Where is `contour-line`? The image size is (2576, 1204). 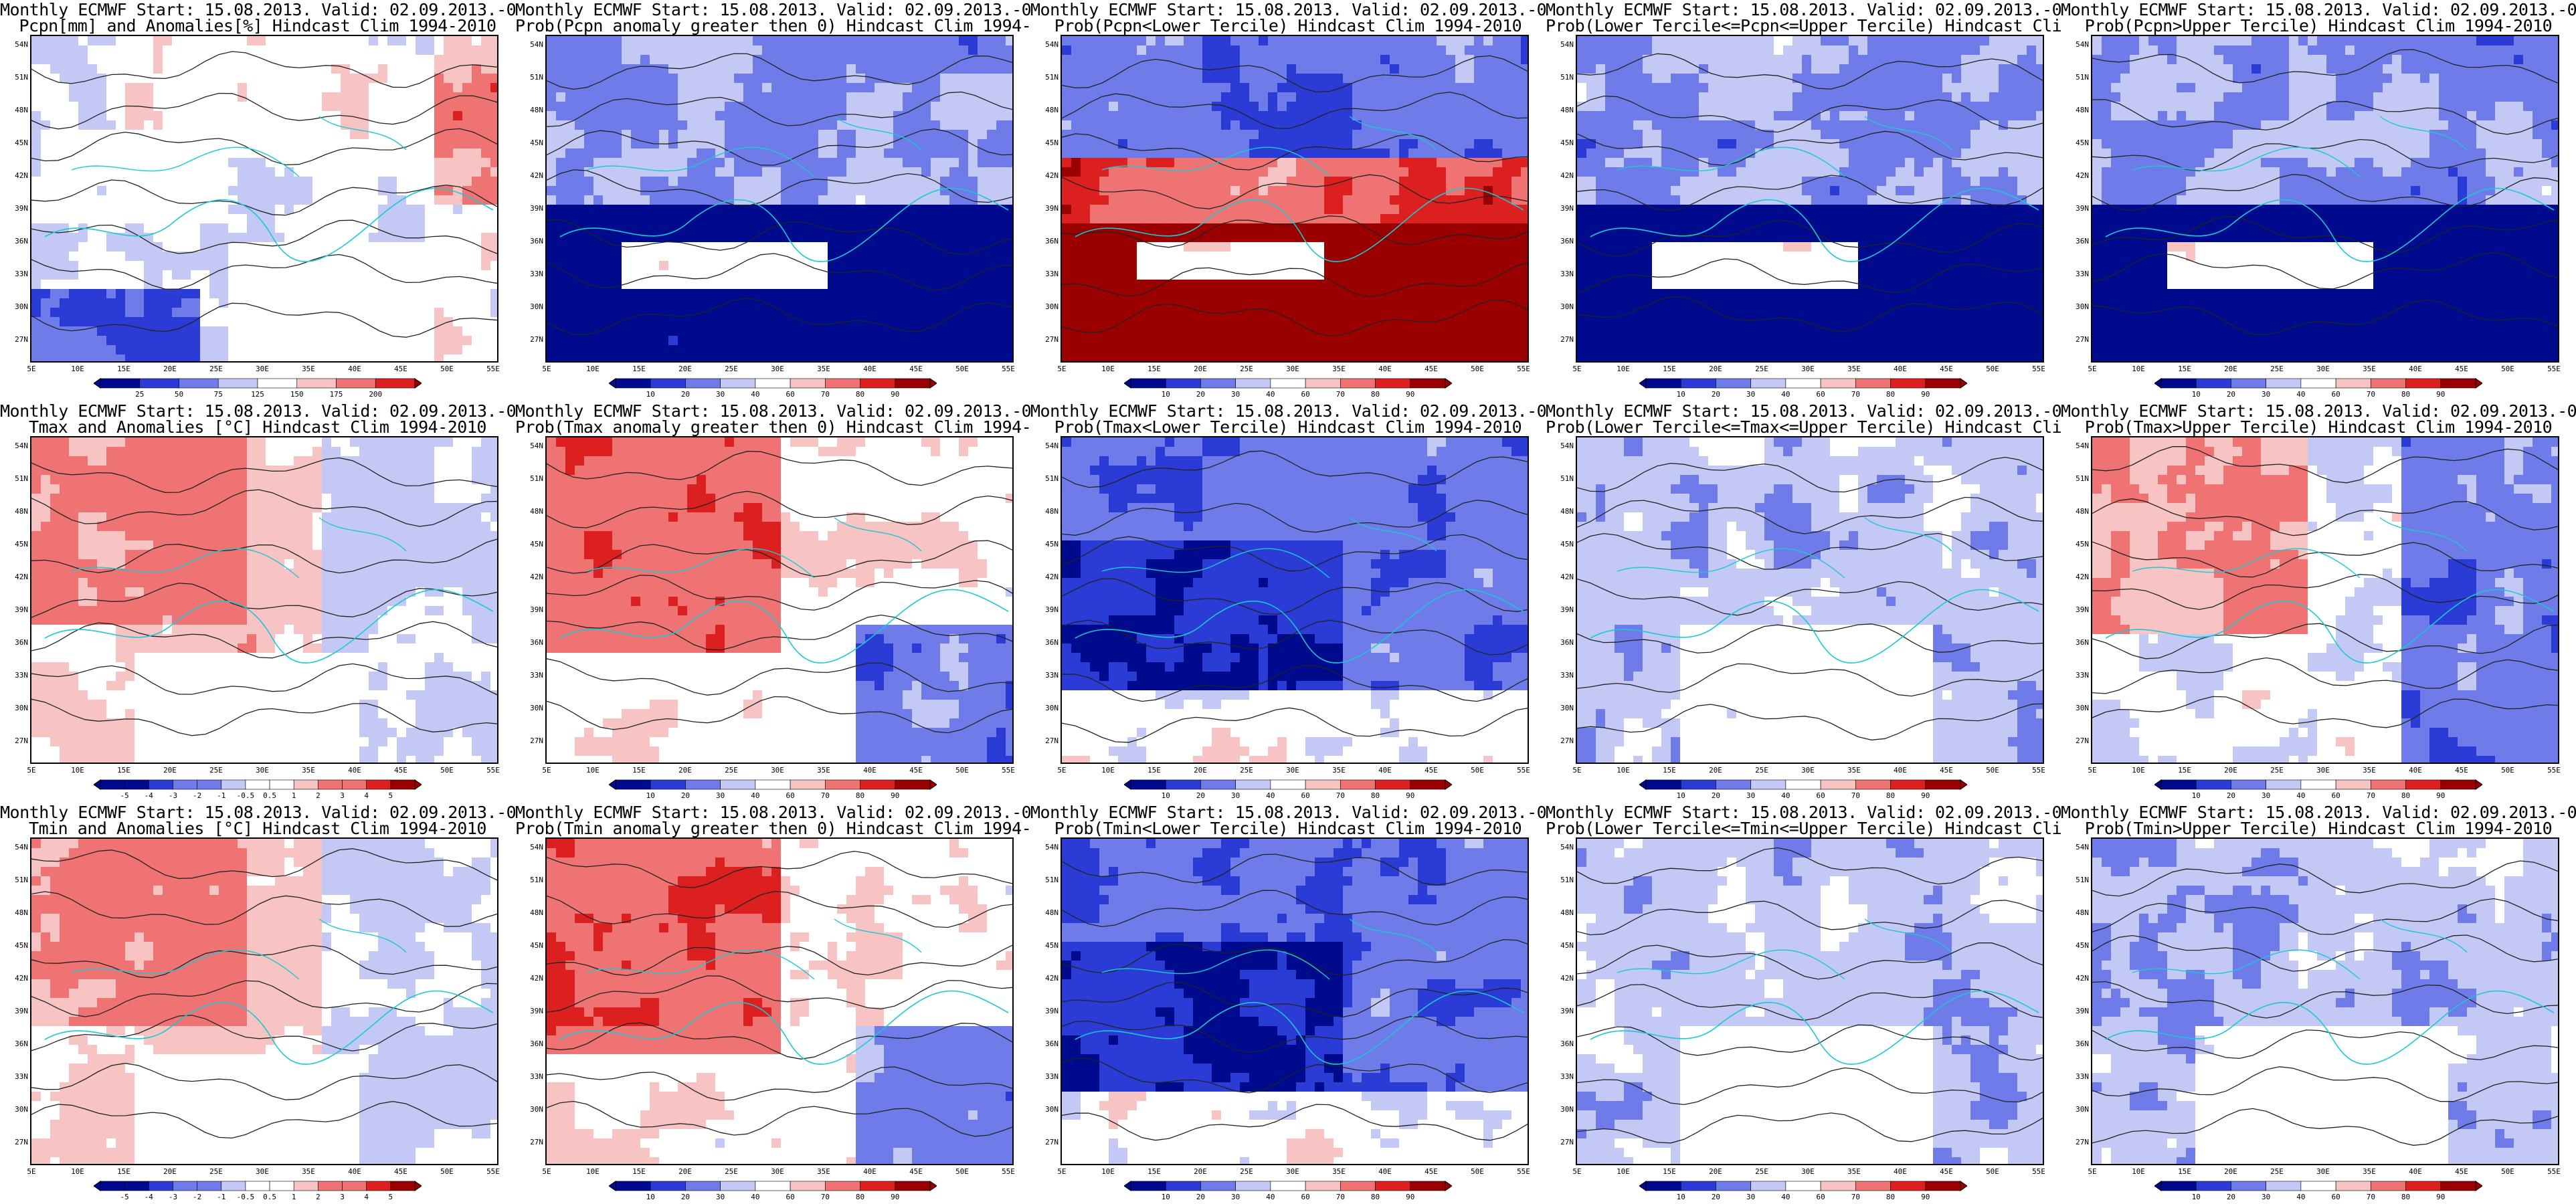 contour-line is located at coordinates (264, 69).